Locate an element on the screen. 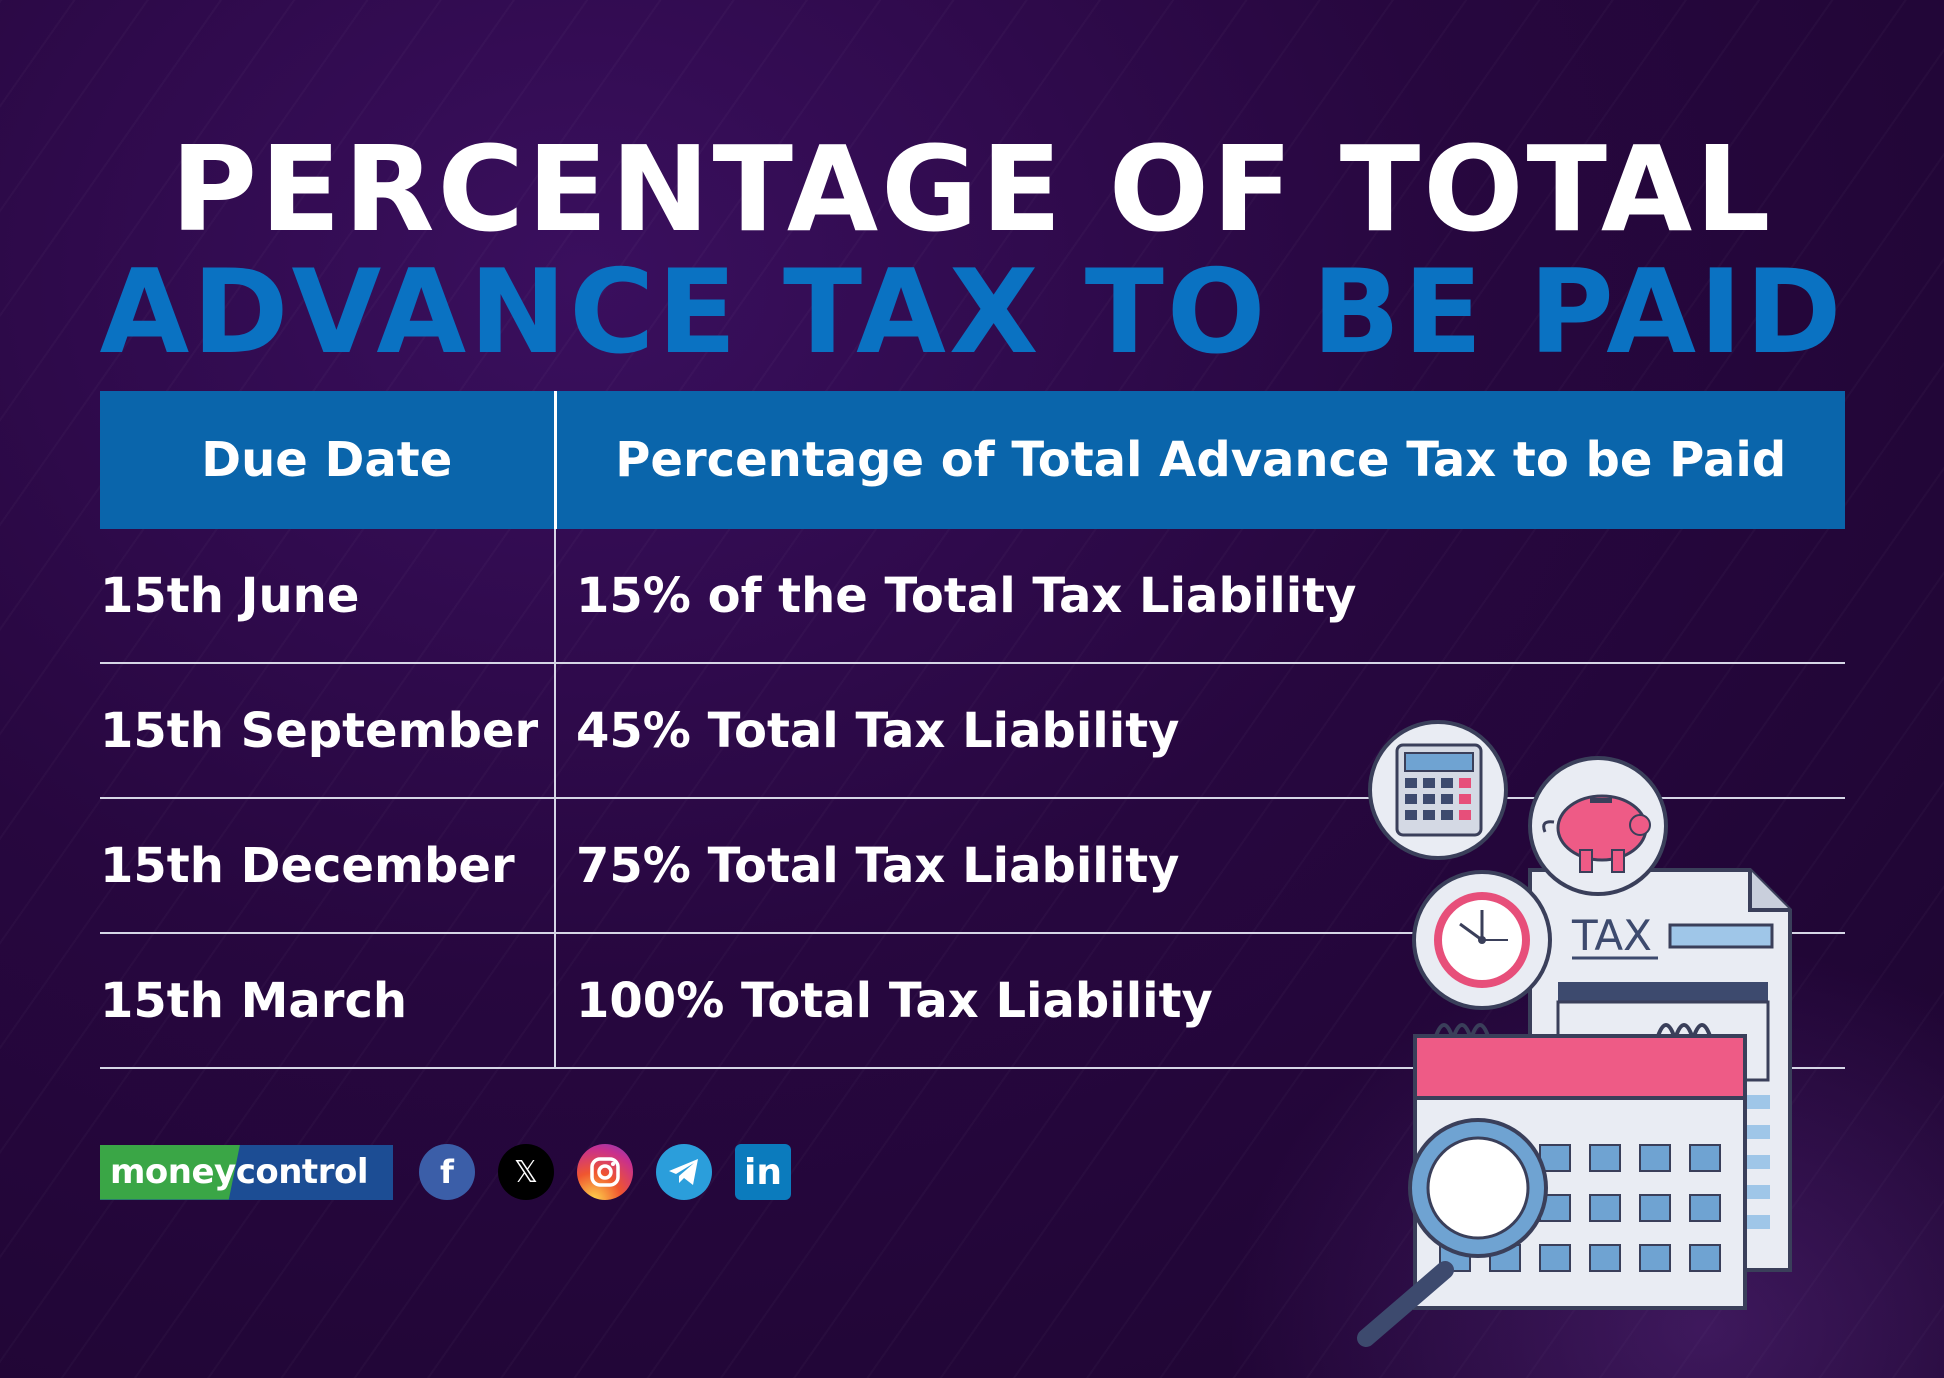 The width and height of the screenshot is (1944, 1378). instagram-glyph is located at coordinates (605, 1172).